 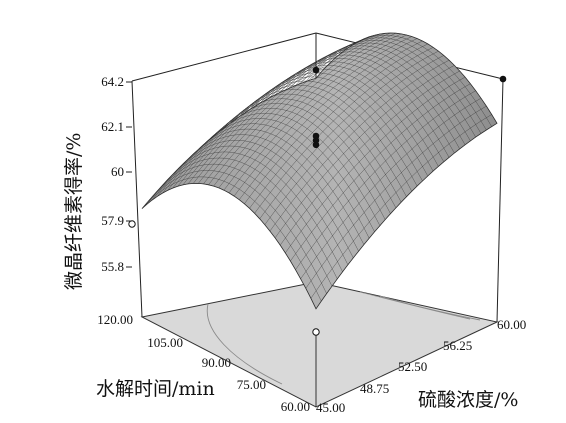 I want to click on y-axis: 45.00 48.75 52.50 56.25 60.00, so click(x=421, y=366).